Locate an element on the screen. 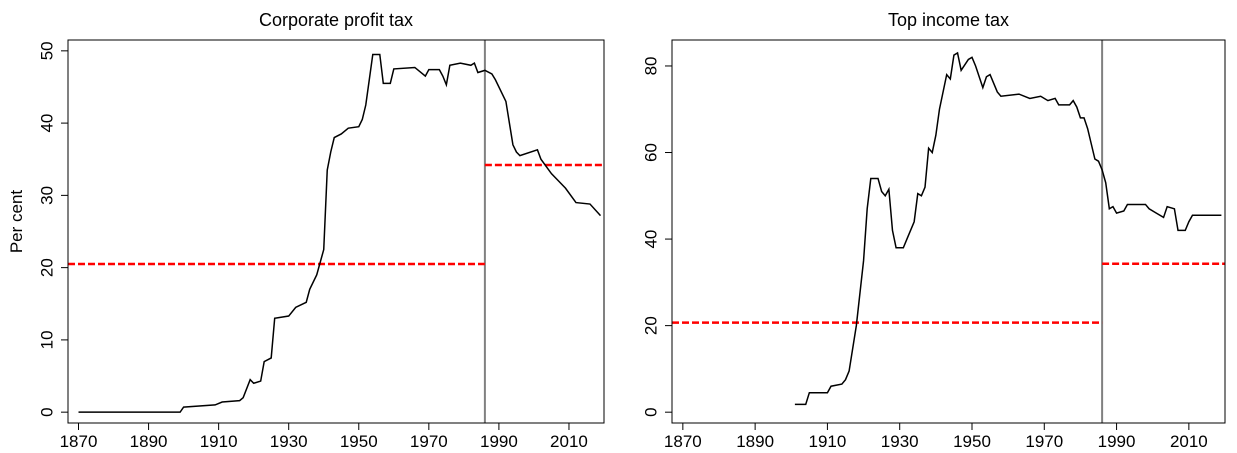 This screenshot has width=1237, height=453. y-tick-label: 80 is located at coordinates (650, 66).